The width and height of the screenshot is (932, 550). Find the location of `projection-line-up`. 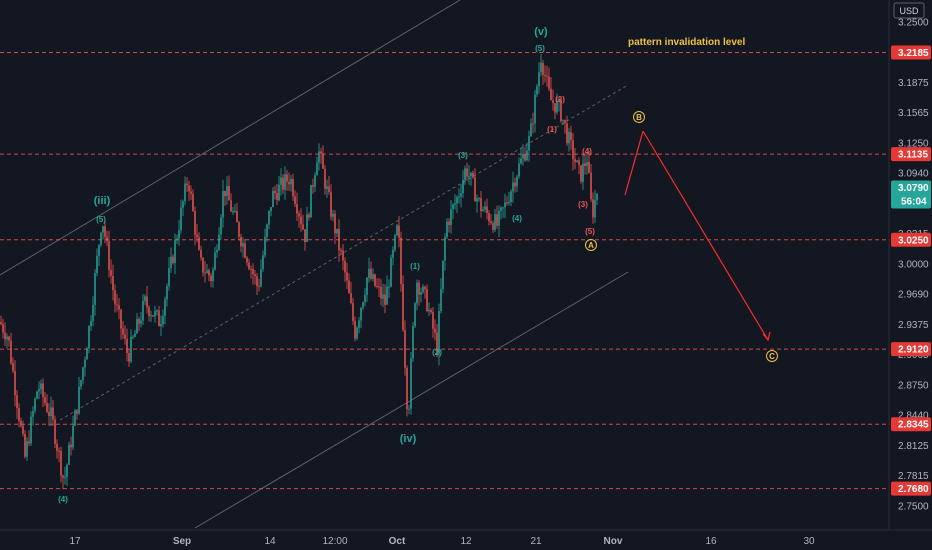

projection-line-up is located at coordinates (634, 163).